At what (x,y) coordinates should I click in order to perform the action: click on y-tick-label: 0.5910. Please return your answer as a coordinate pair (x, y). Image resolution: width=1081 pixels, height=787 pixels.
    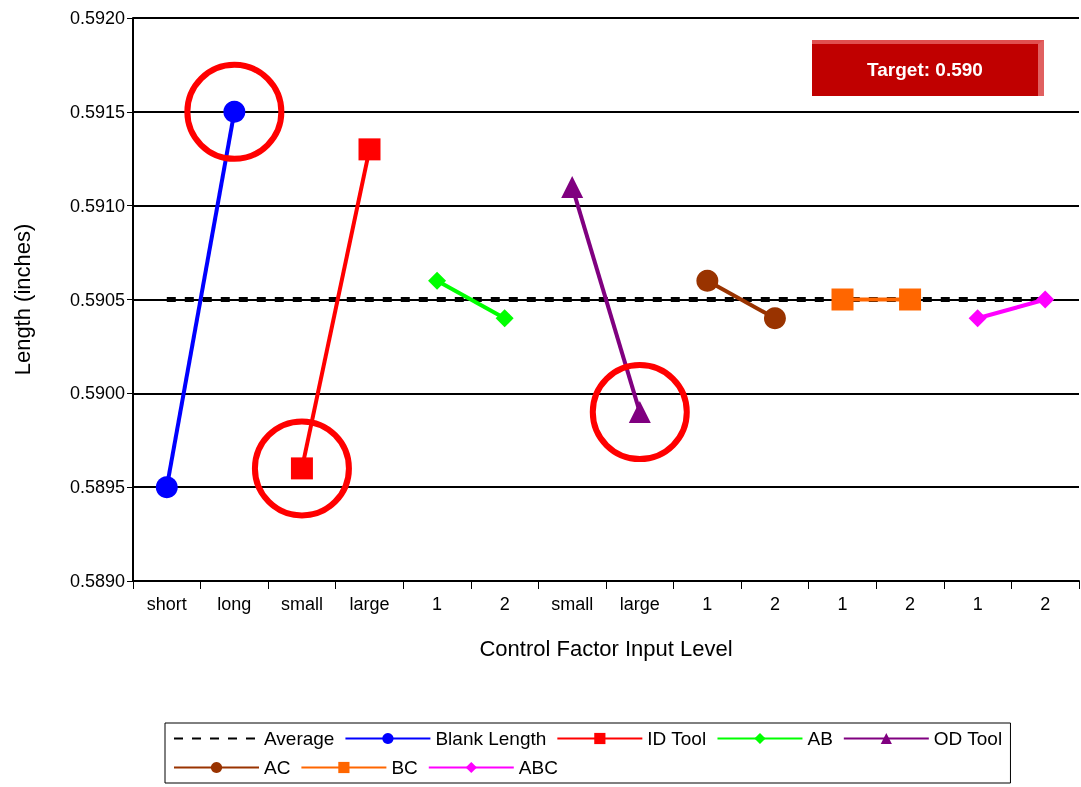
    Looking at the image, I should click on (97, 205).